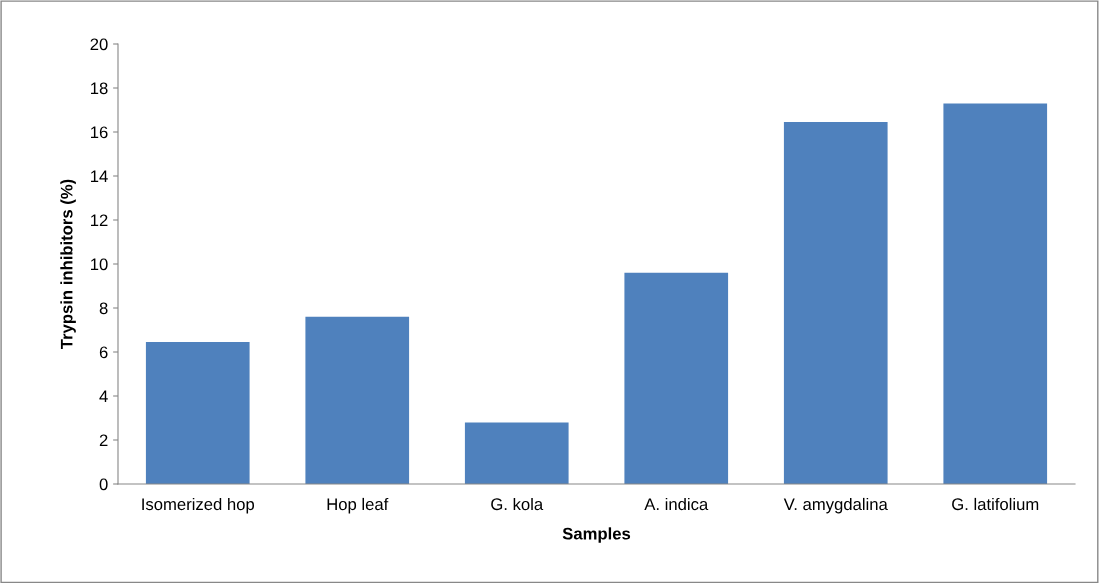 The width and height of the screenshot is (1100, 583). What do you see at coordinates (103, 440) in the screenshot?
I see `y-tick-label: 2` at bounding box center [103, 440].